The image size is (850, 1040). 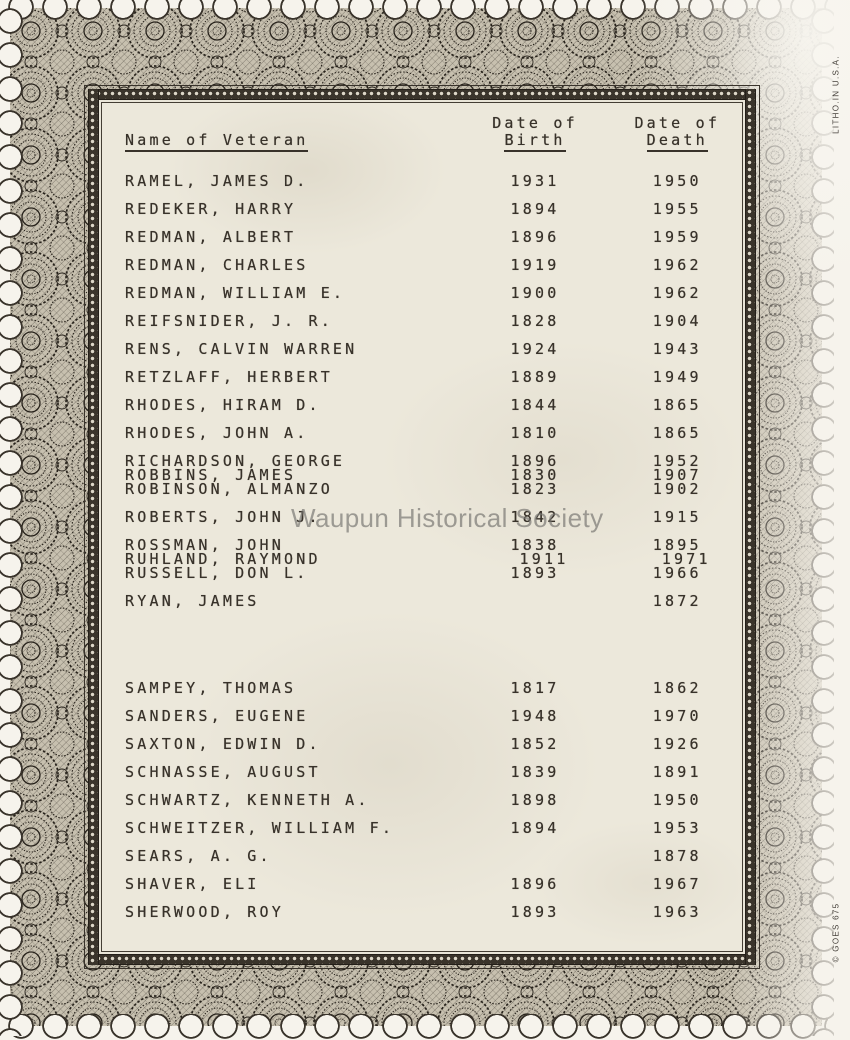 What do you see at coordinates (229, 321) in the screenshot?
I see `veteran-name: REIFSNIDER, J. R.` at bounding box center [229, 321].